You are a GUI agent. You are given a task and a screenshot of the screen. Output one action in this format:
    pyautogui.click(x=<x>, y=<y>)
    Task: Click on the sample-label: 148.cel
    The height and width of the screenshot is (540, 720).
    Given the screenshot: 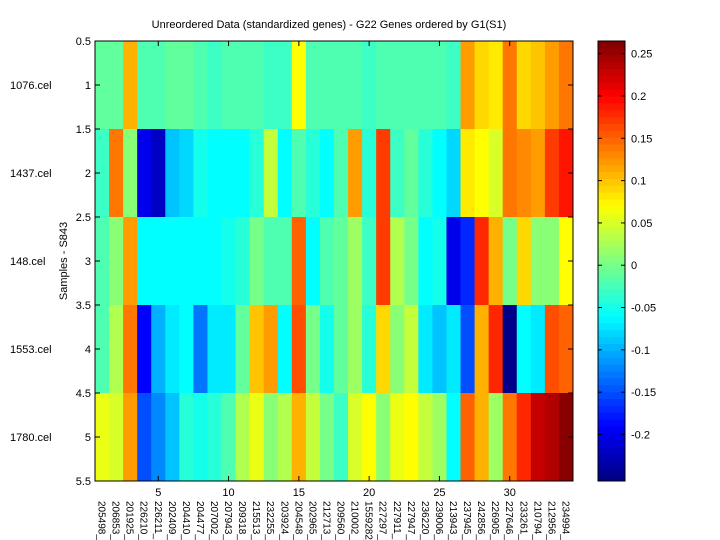 What is the action you would take?
    pyautogui.click(x=27, y=262)
    